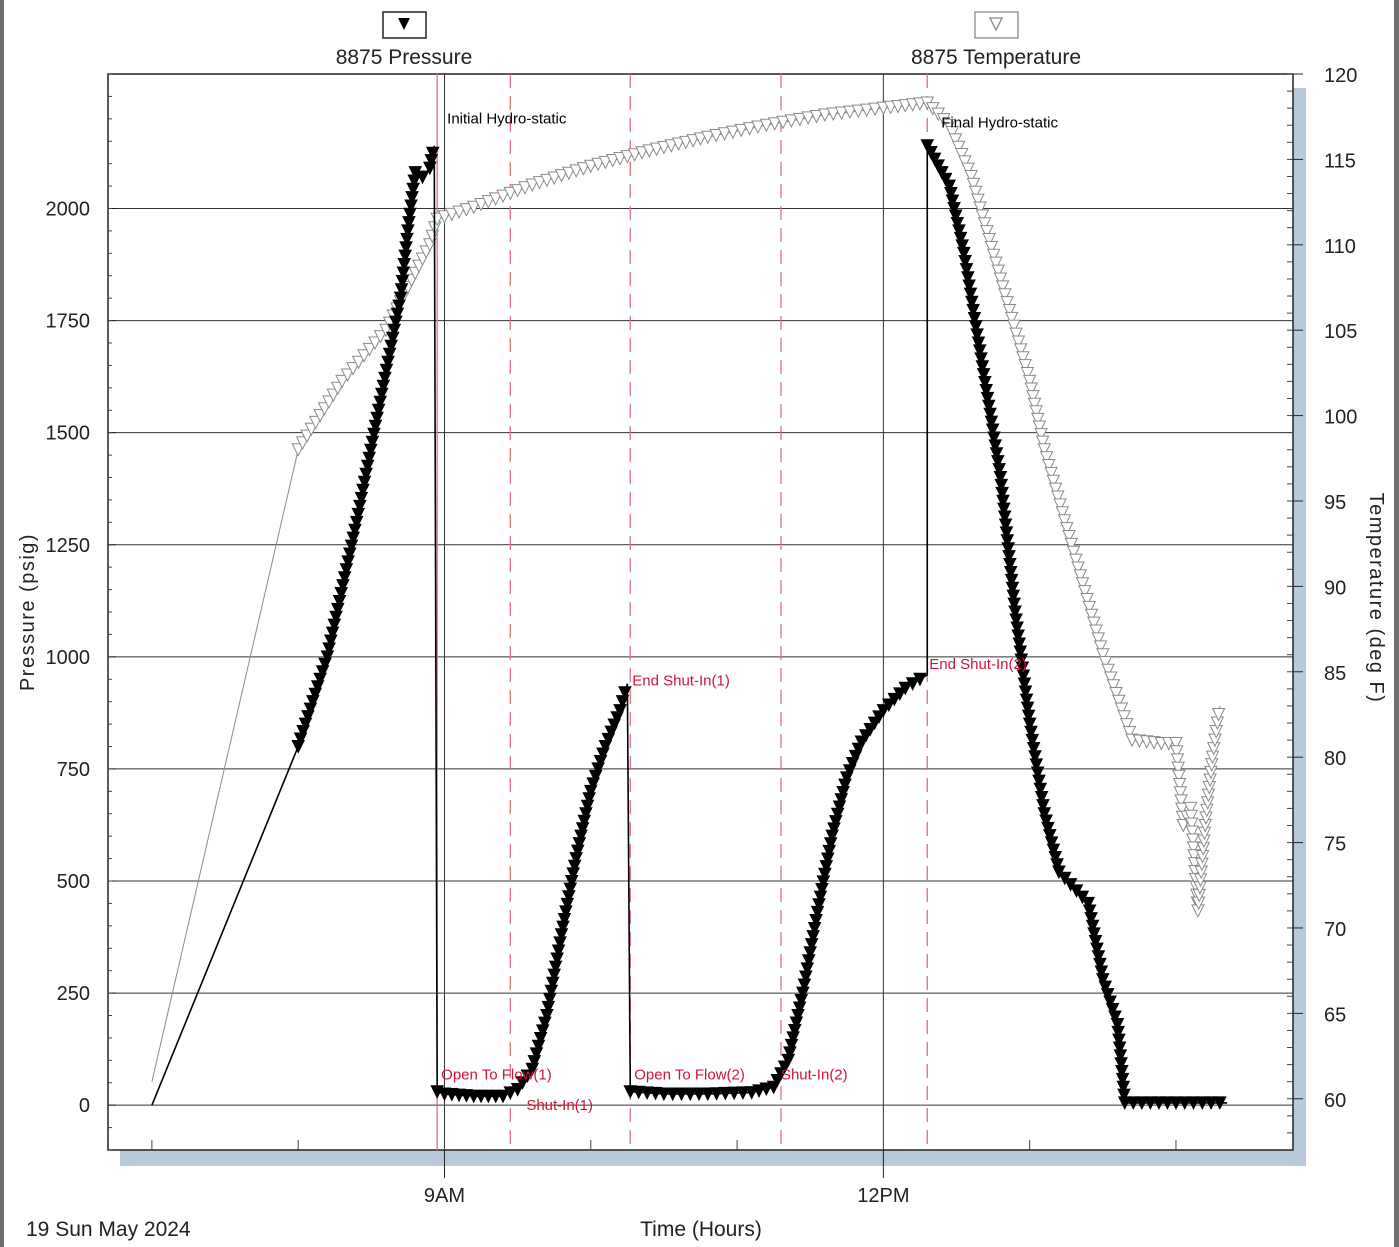  I want to click on right-axis: 60 65 70 75 80 85 90 95 100 105 110 115 120, so click(1322, 599).